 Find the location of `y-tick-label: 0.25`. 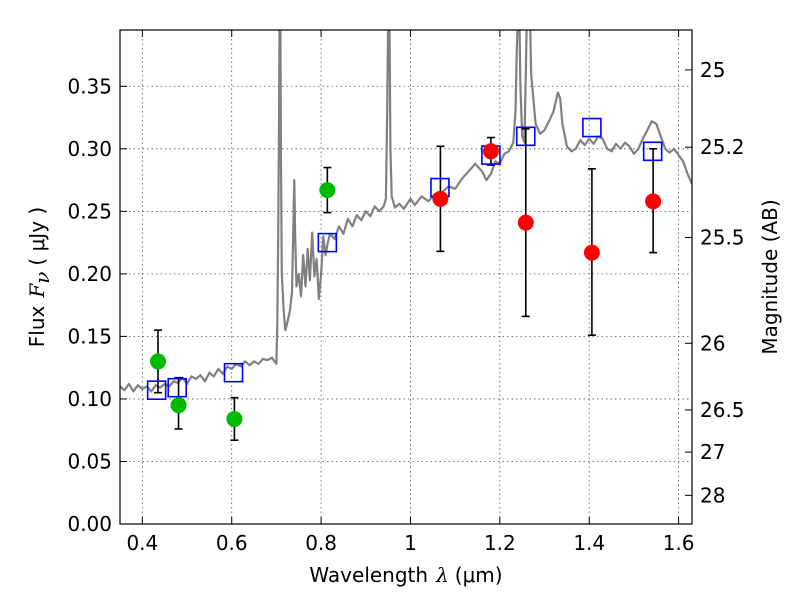

y-tick-label: 0.25 is located at coordinates (89, 211).